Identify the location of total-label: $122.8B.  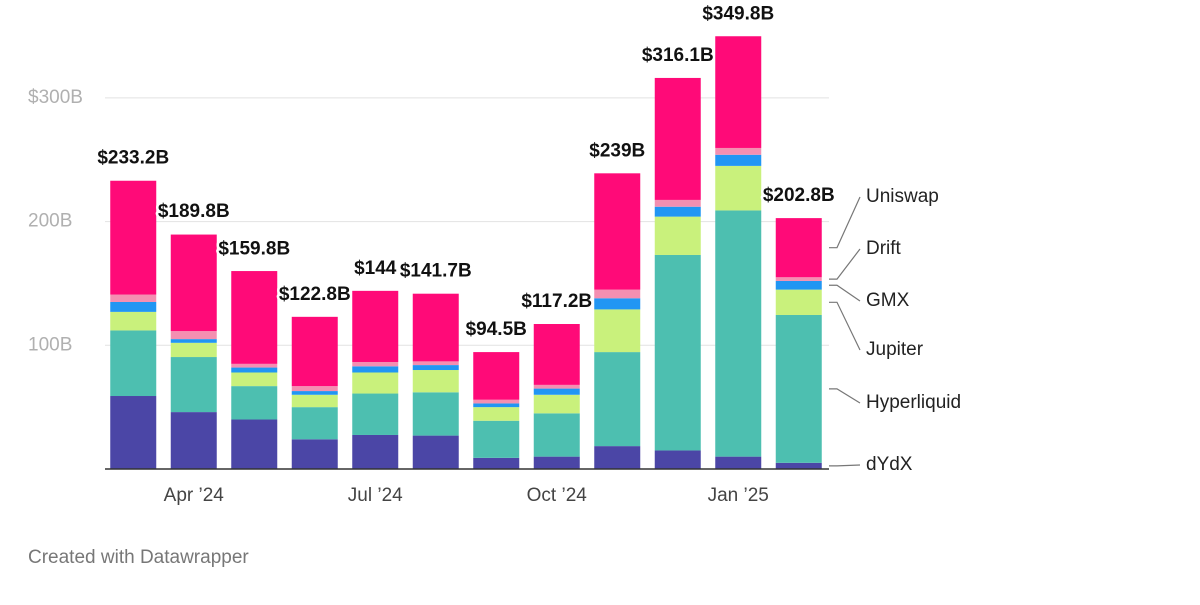
(315, 294).